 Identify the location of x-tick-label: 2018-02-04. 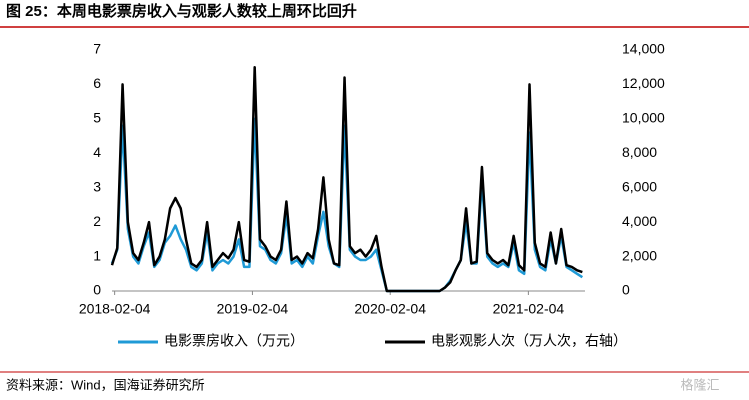
(115, 309).